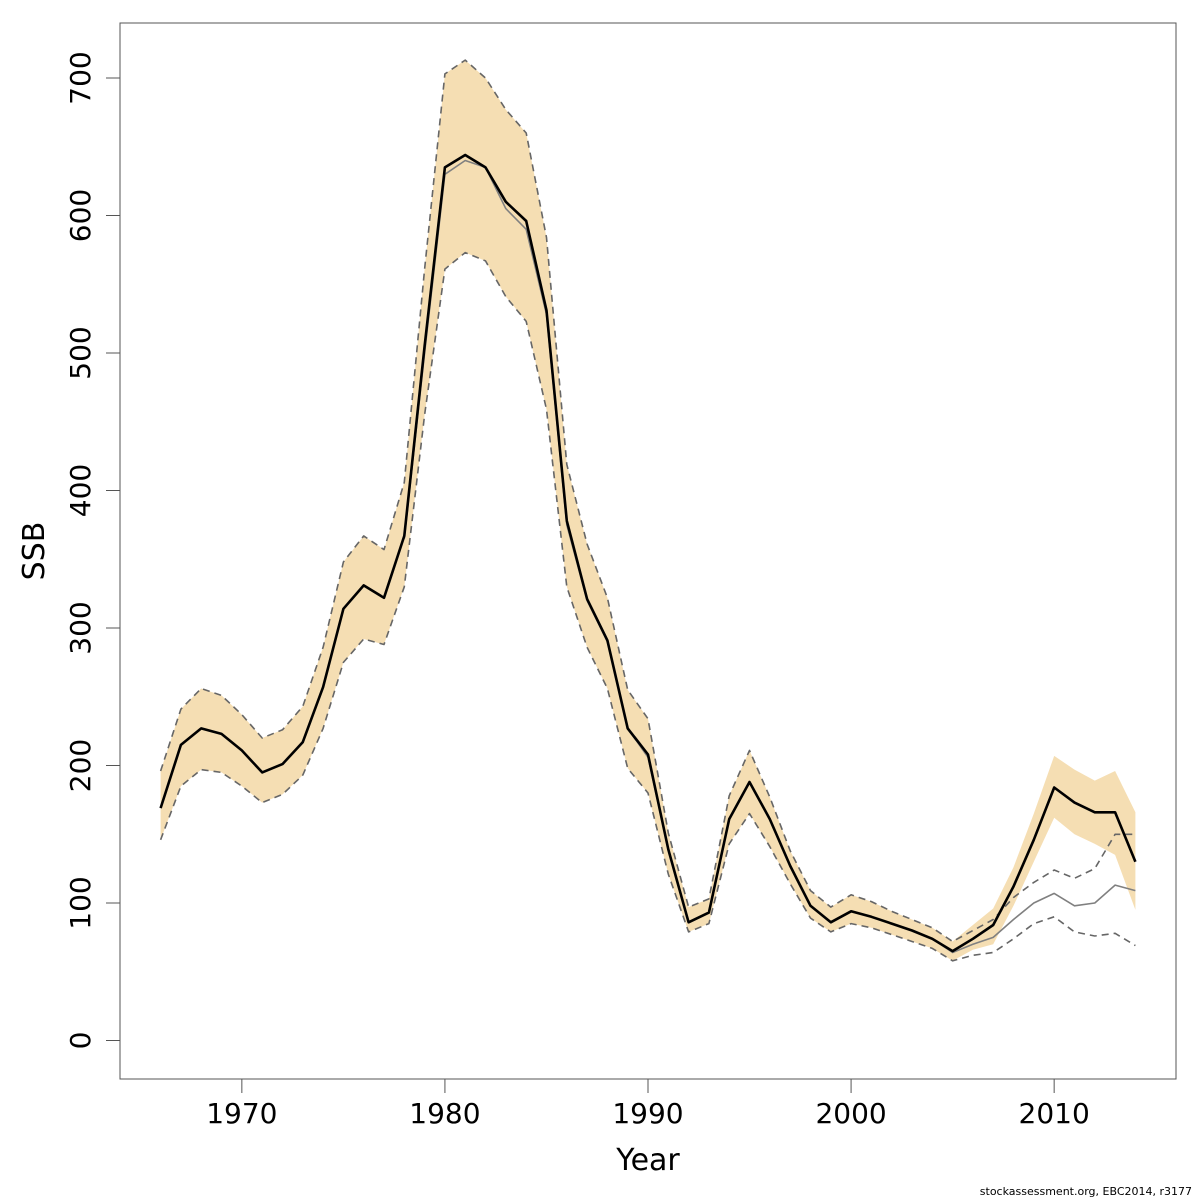 The image size is (1200, 1200). I want to click on x-axis: 1970 1980 1990 2000 2010, so click(648, 1104).